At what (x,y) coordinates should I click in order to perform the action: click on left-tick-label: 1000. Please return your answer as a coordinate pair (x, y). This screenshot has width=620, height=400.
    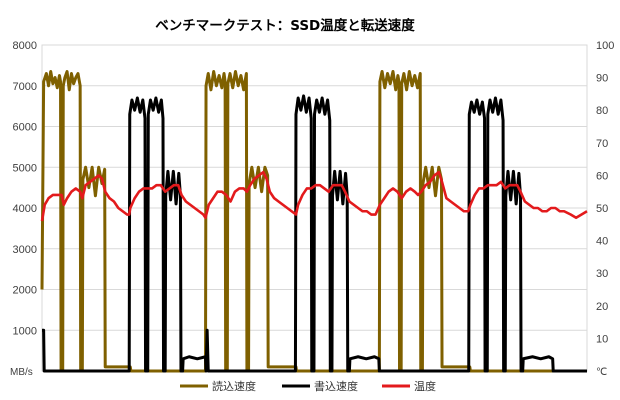
    Looking at the image, I should click on (25, 331).